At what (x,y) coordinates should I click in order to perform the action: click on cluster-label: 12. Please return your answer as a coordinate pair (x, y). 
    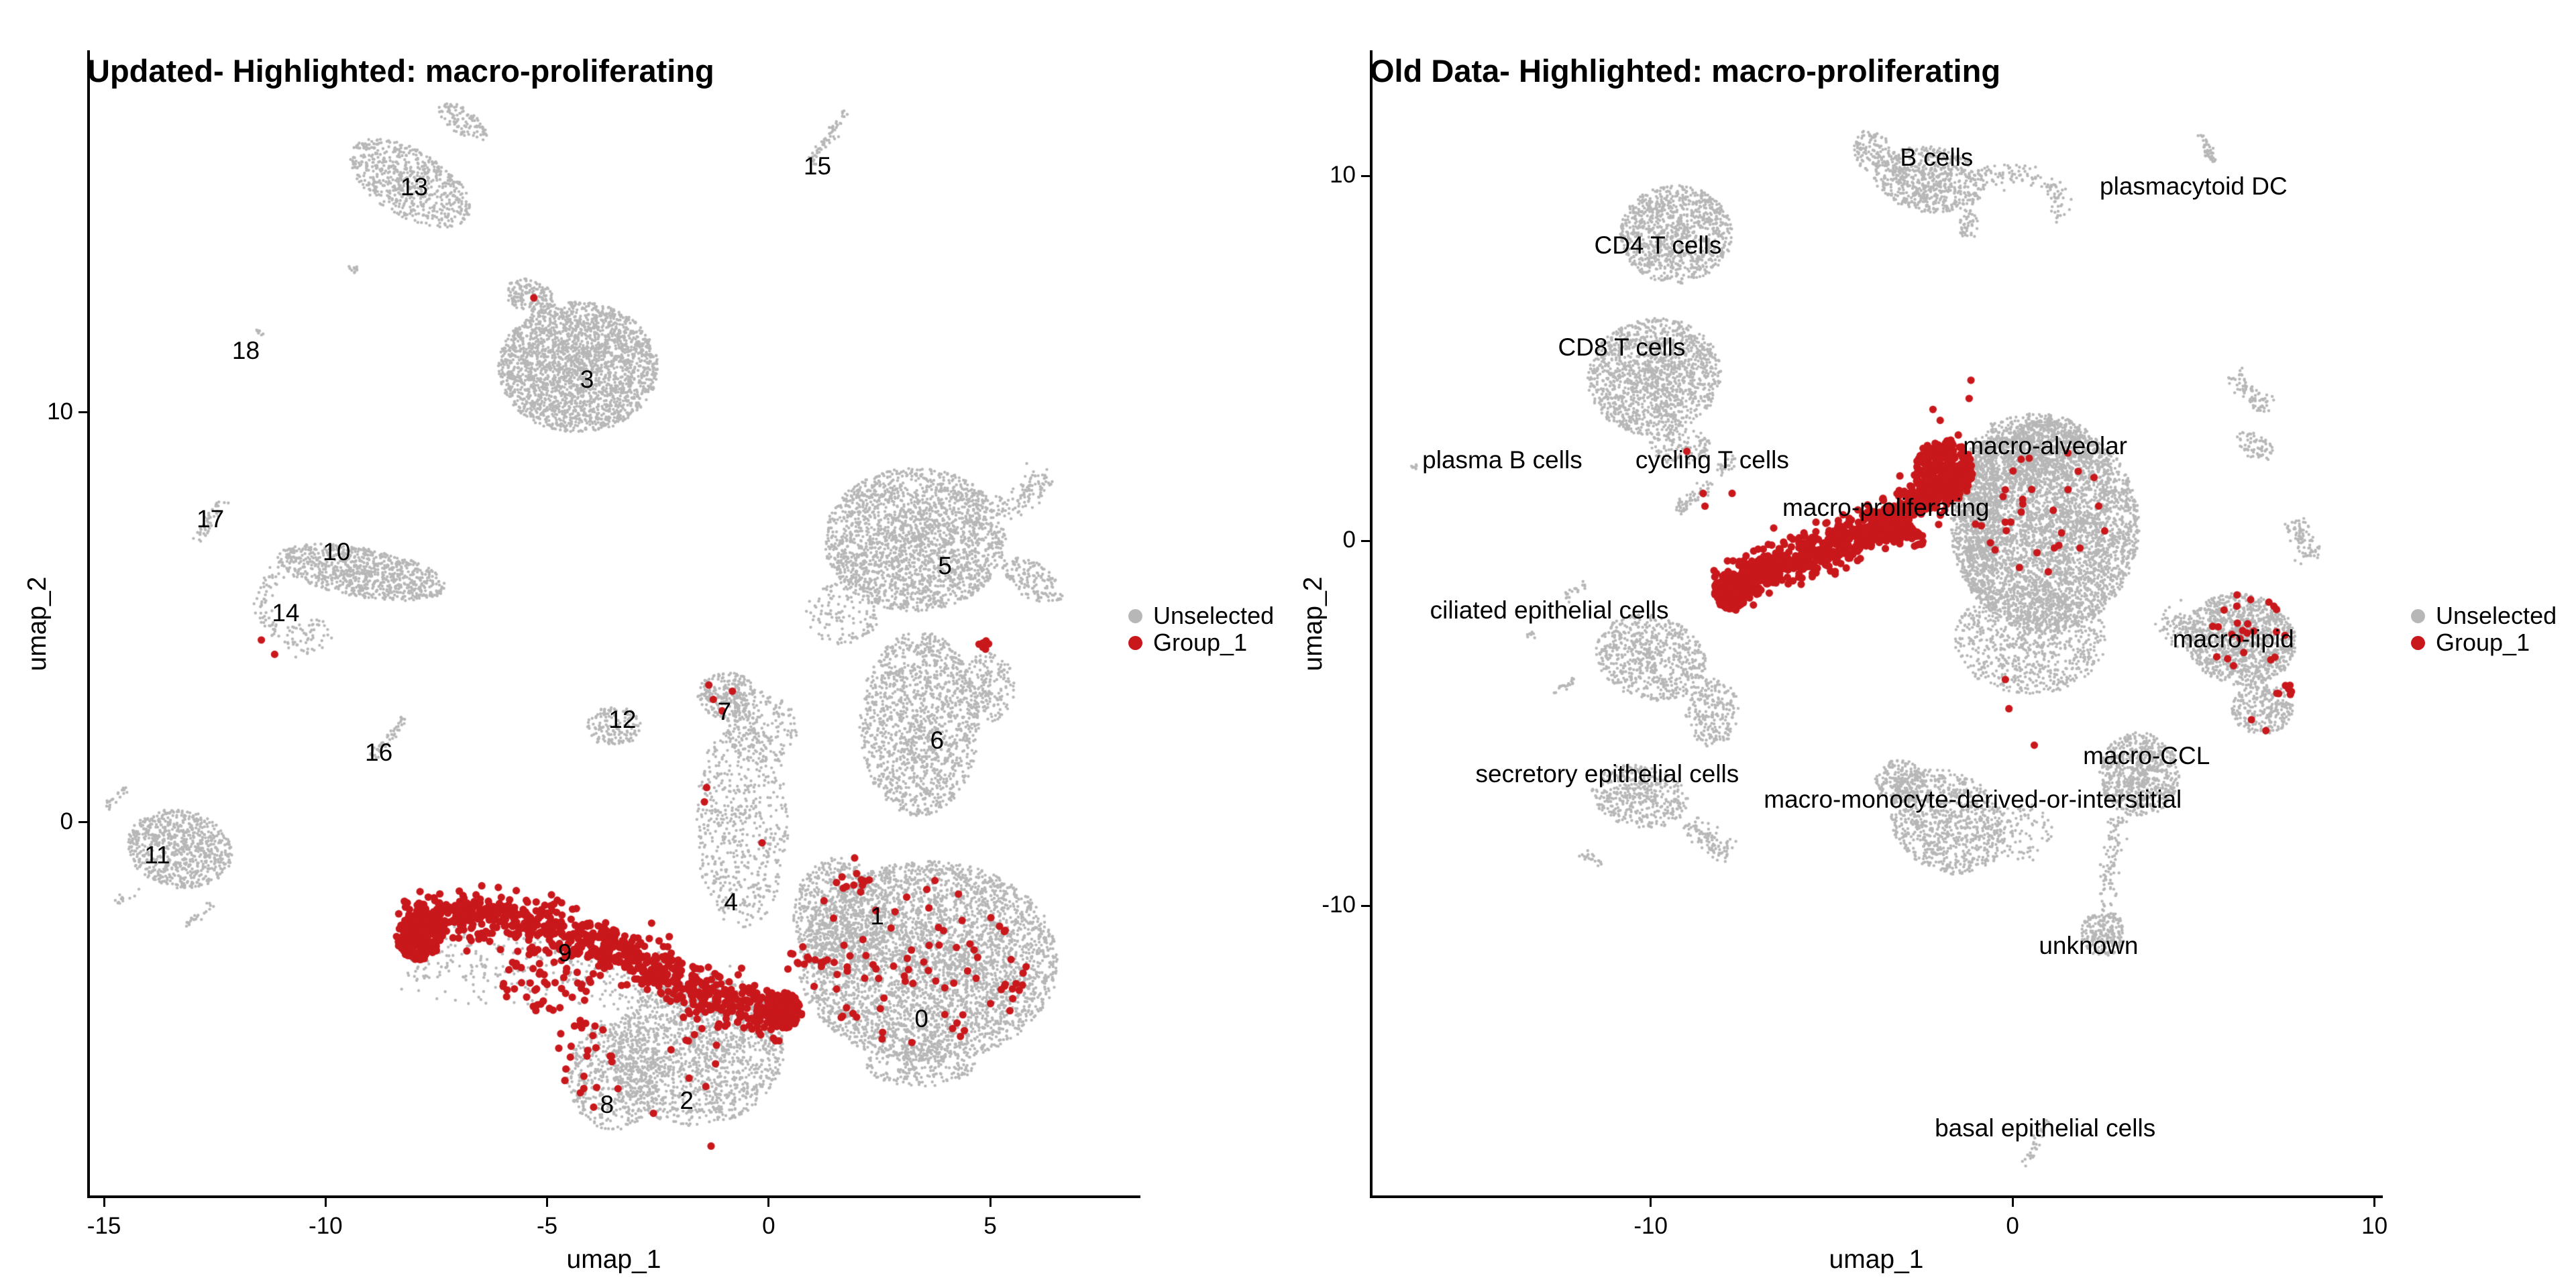
    Looking at the image, I should click on (622, 720).